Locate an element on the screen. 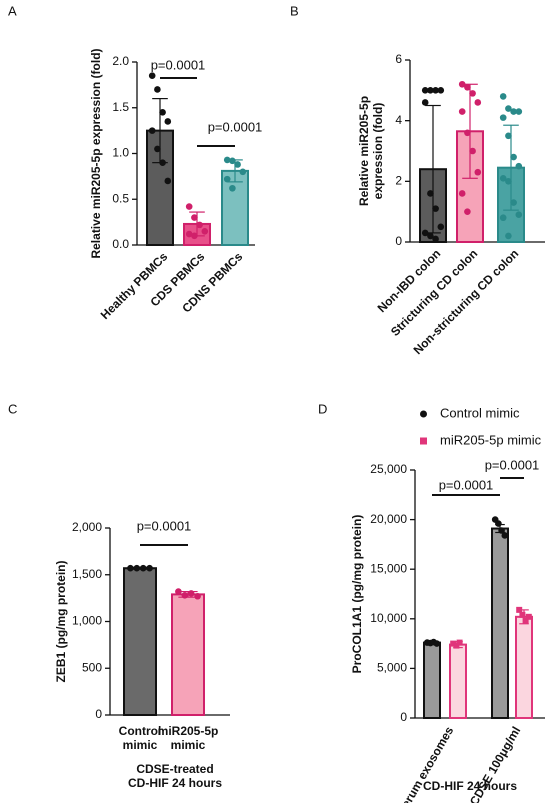  y-tick-label: 1,000 is located at coordinates (87, 621).